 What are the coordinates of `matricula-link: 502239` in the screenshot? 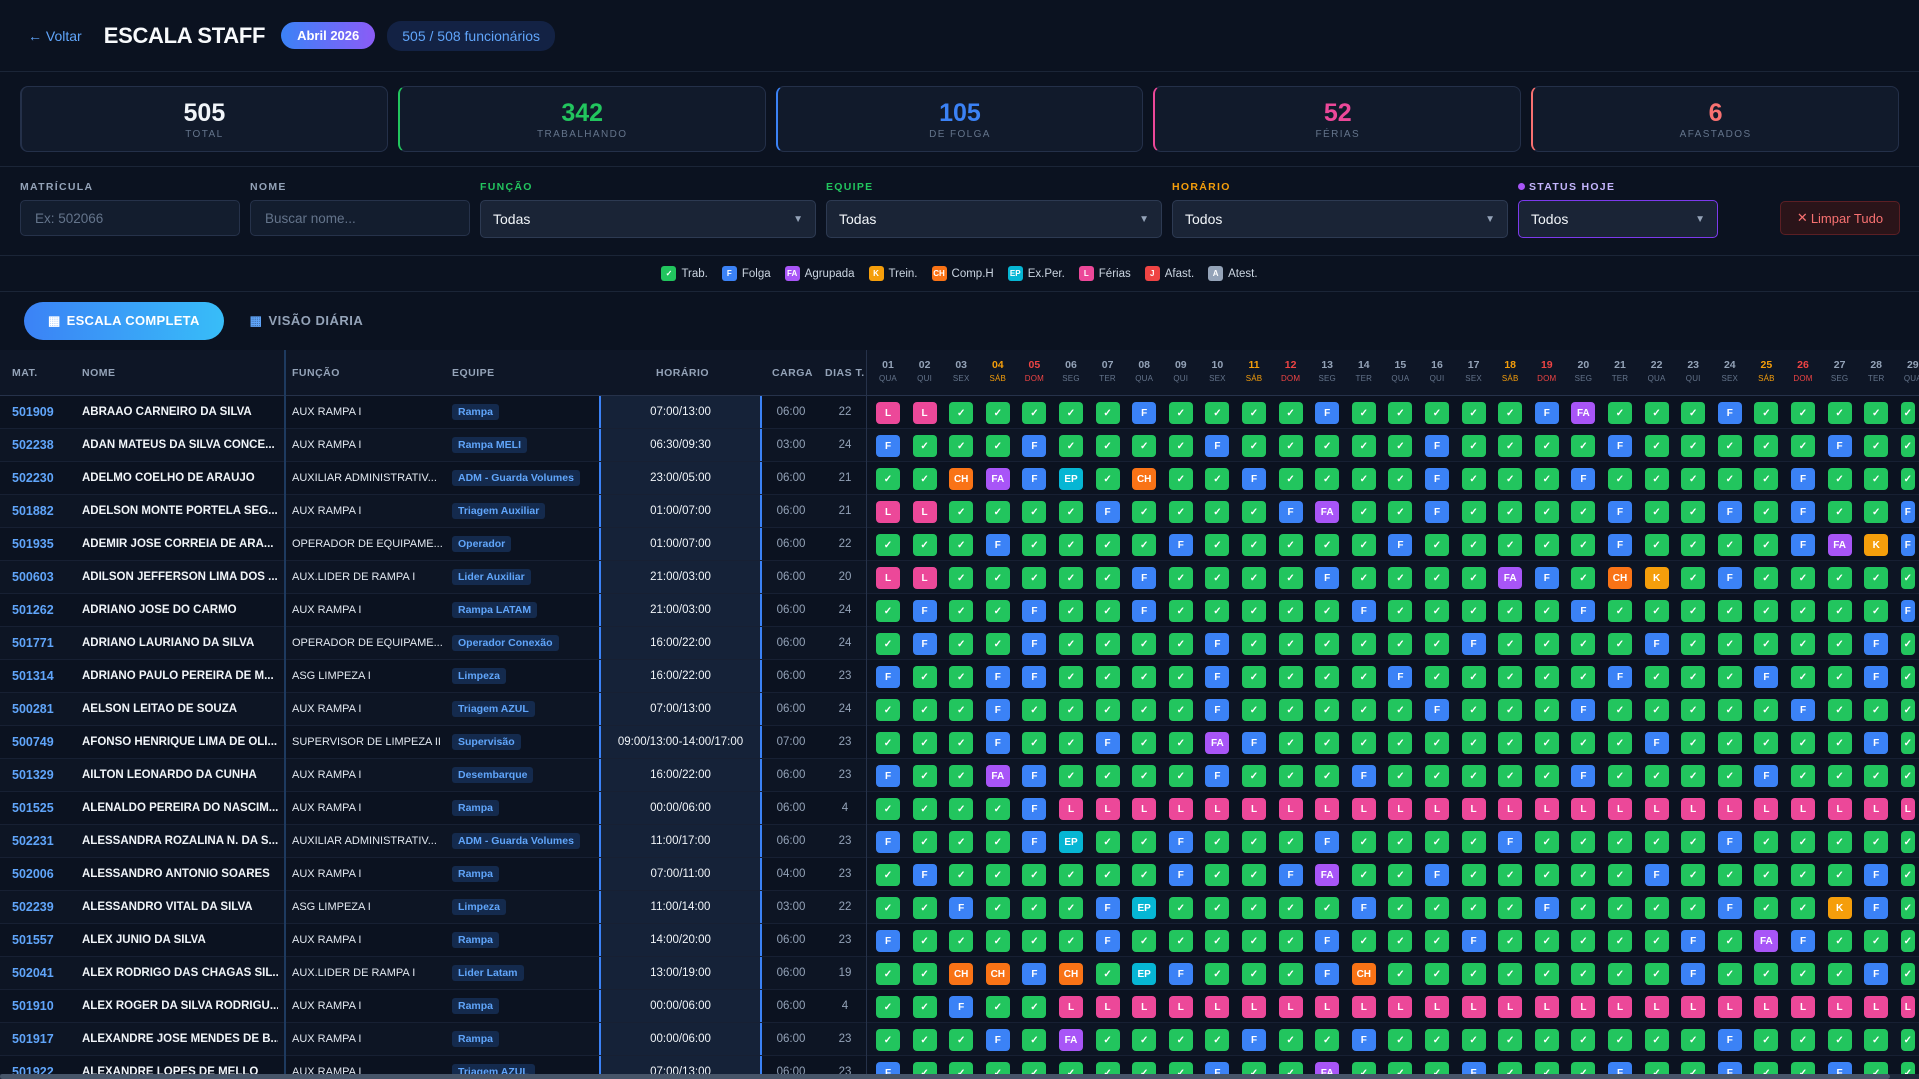 It's located at (33, 907).